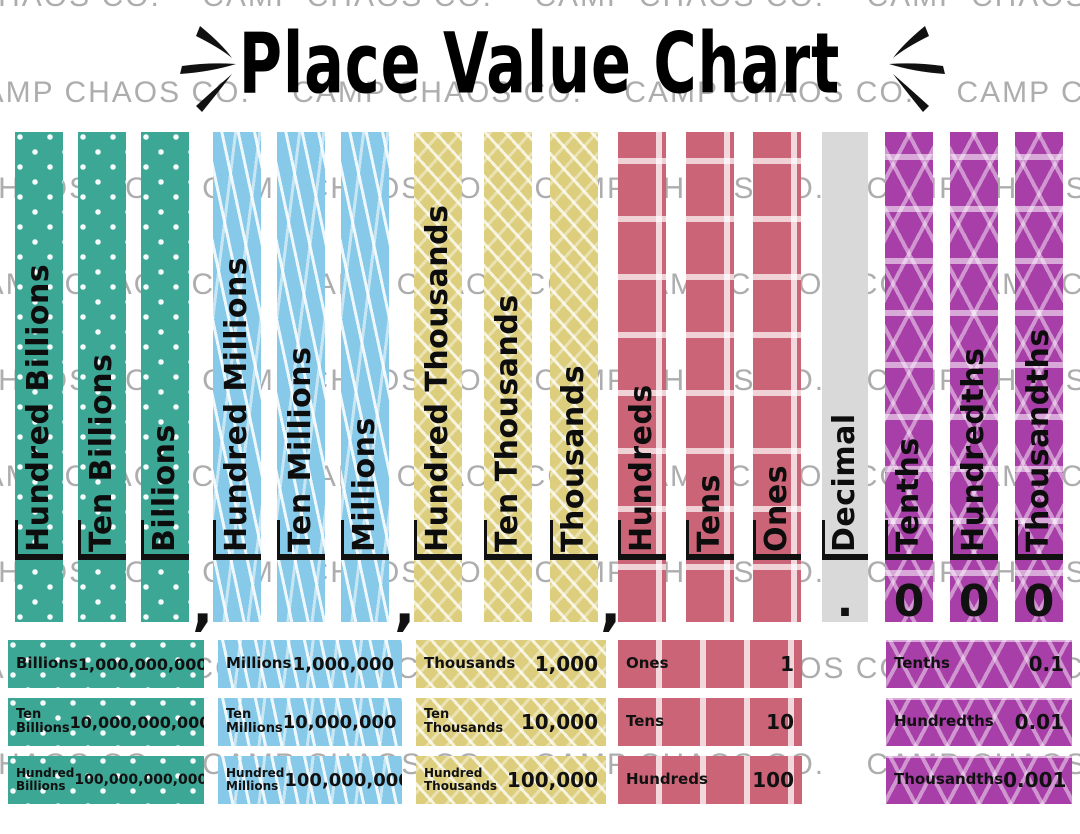 This screenshot has height=834, width=1080. I want to click on legend-group-ones: Ones 1 Tens 10 Hundreds 100, so click(710, 727).